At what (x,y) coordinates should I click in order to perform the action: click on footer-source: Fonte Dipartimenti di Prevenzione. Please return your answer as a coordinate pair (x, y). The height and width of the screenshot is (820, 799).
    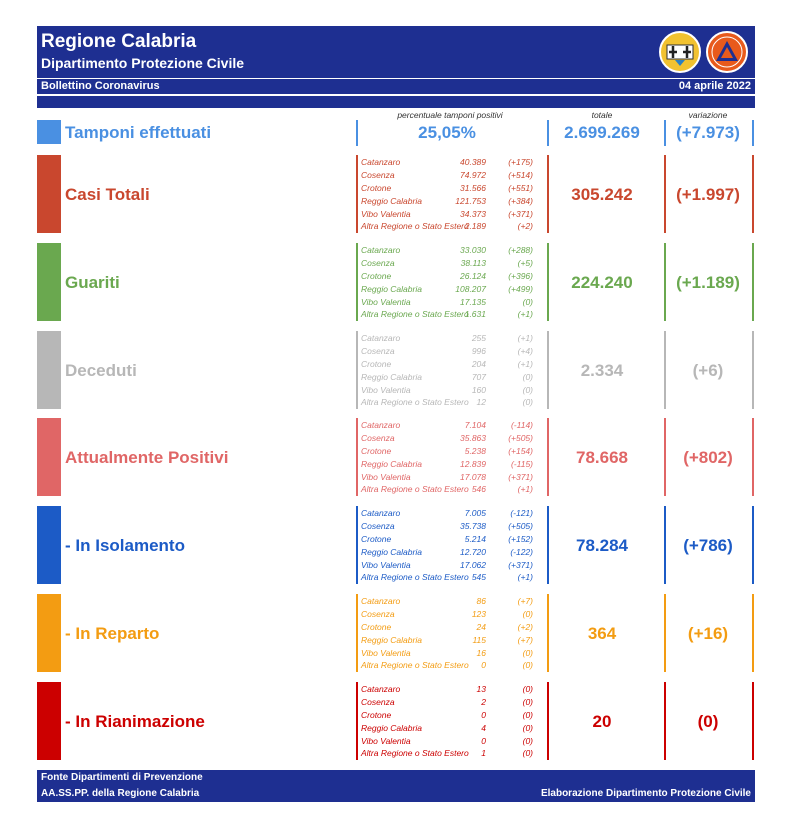
    Looking at the image, I should click on (122, 777).